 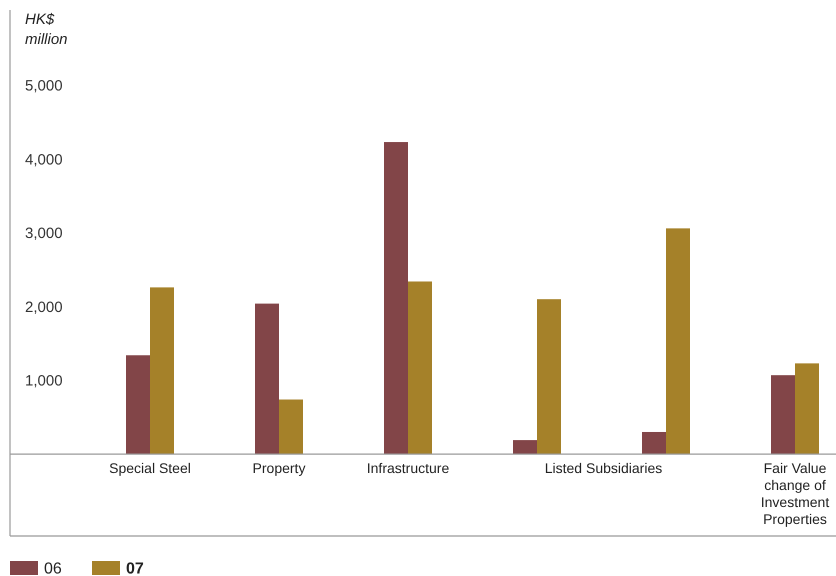 What do you see at coordinates (53, 568) in the screenshot?
I see `legend-label: 06` at bounding box center [53, 568].